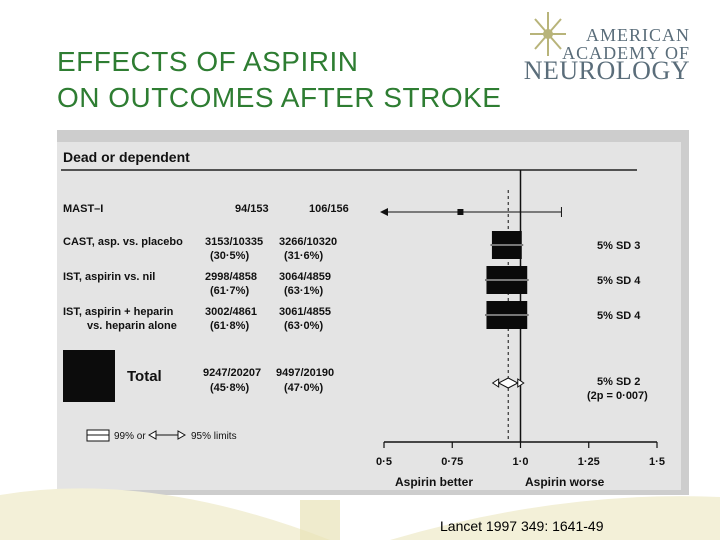 The width and height of the screenshot is (720, 540). What do you see at coordinates (89, 376) in the screenshot?
I see `total-symbol` at bounding box center [89, 376].